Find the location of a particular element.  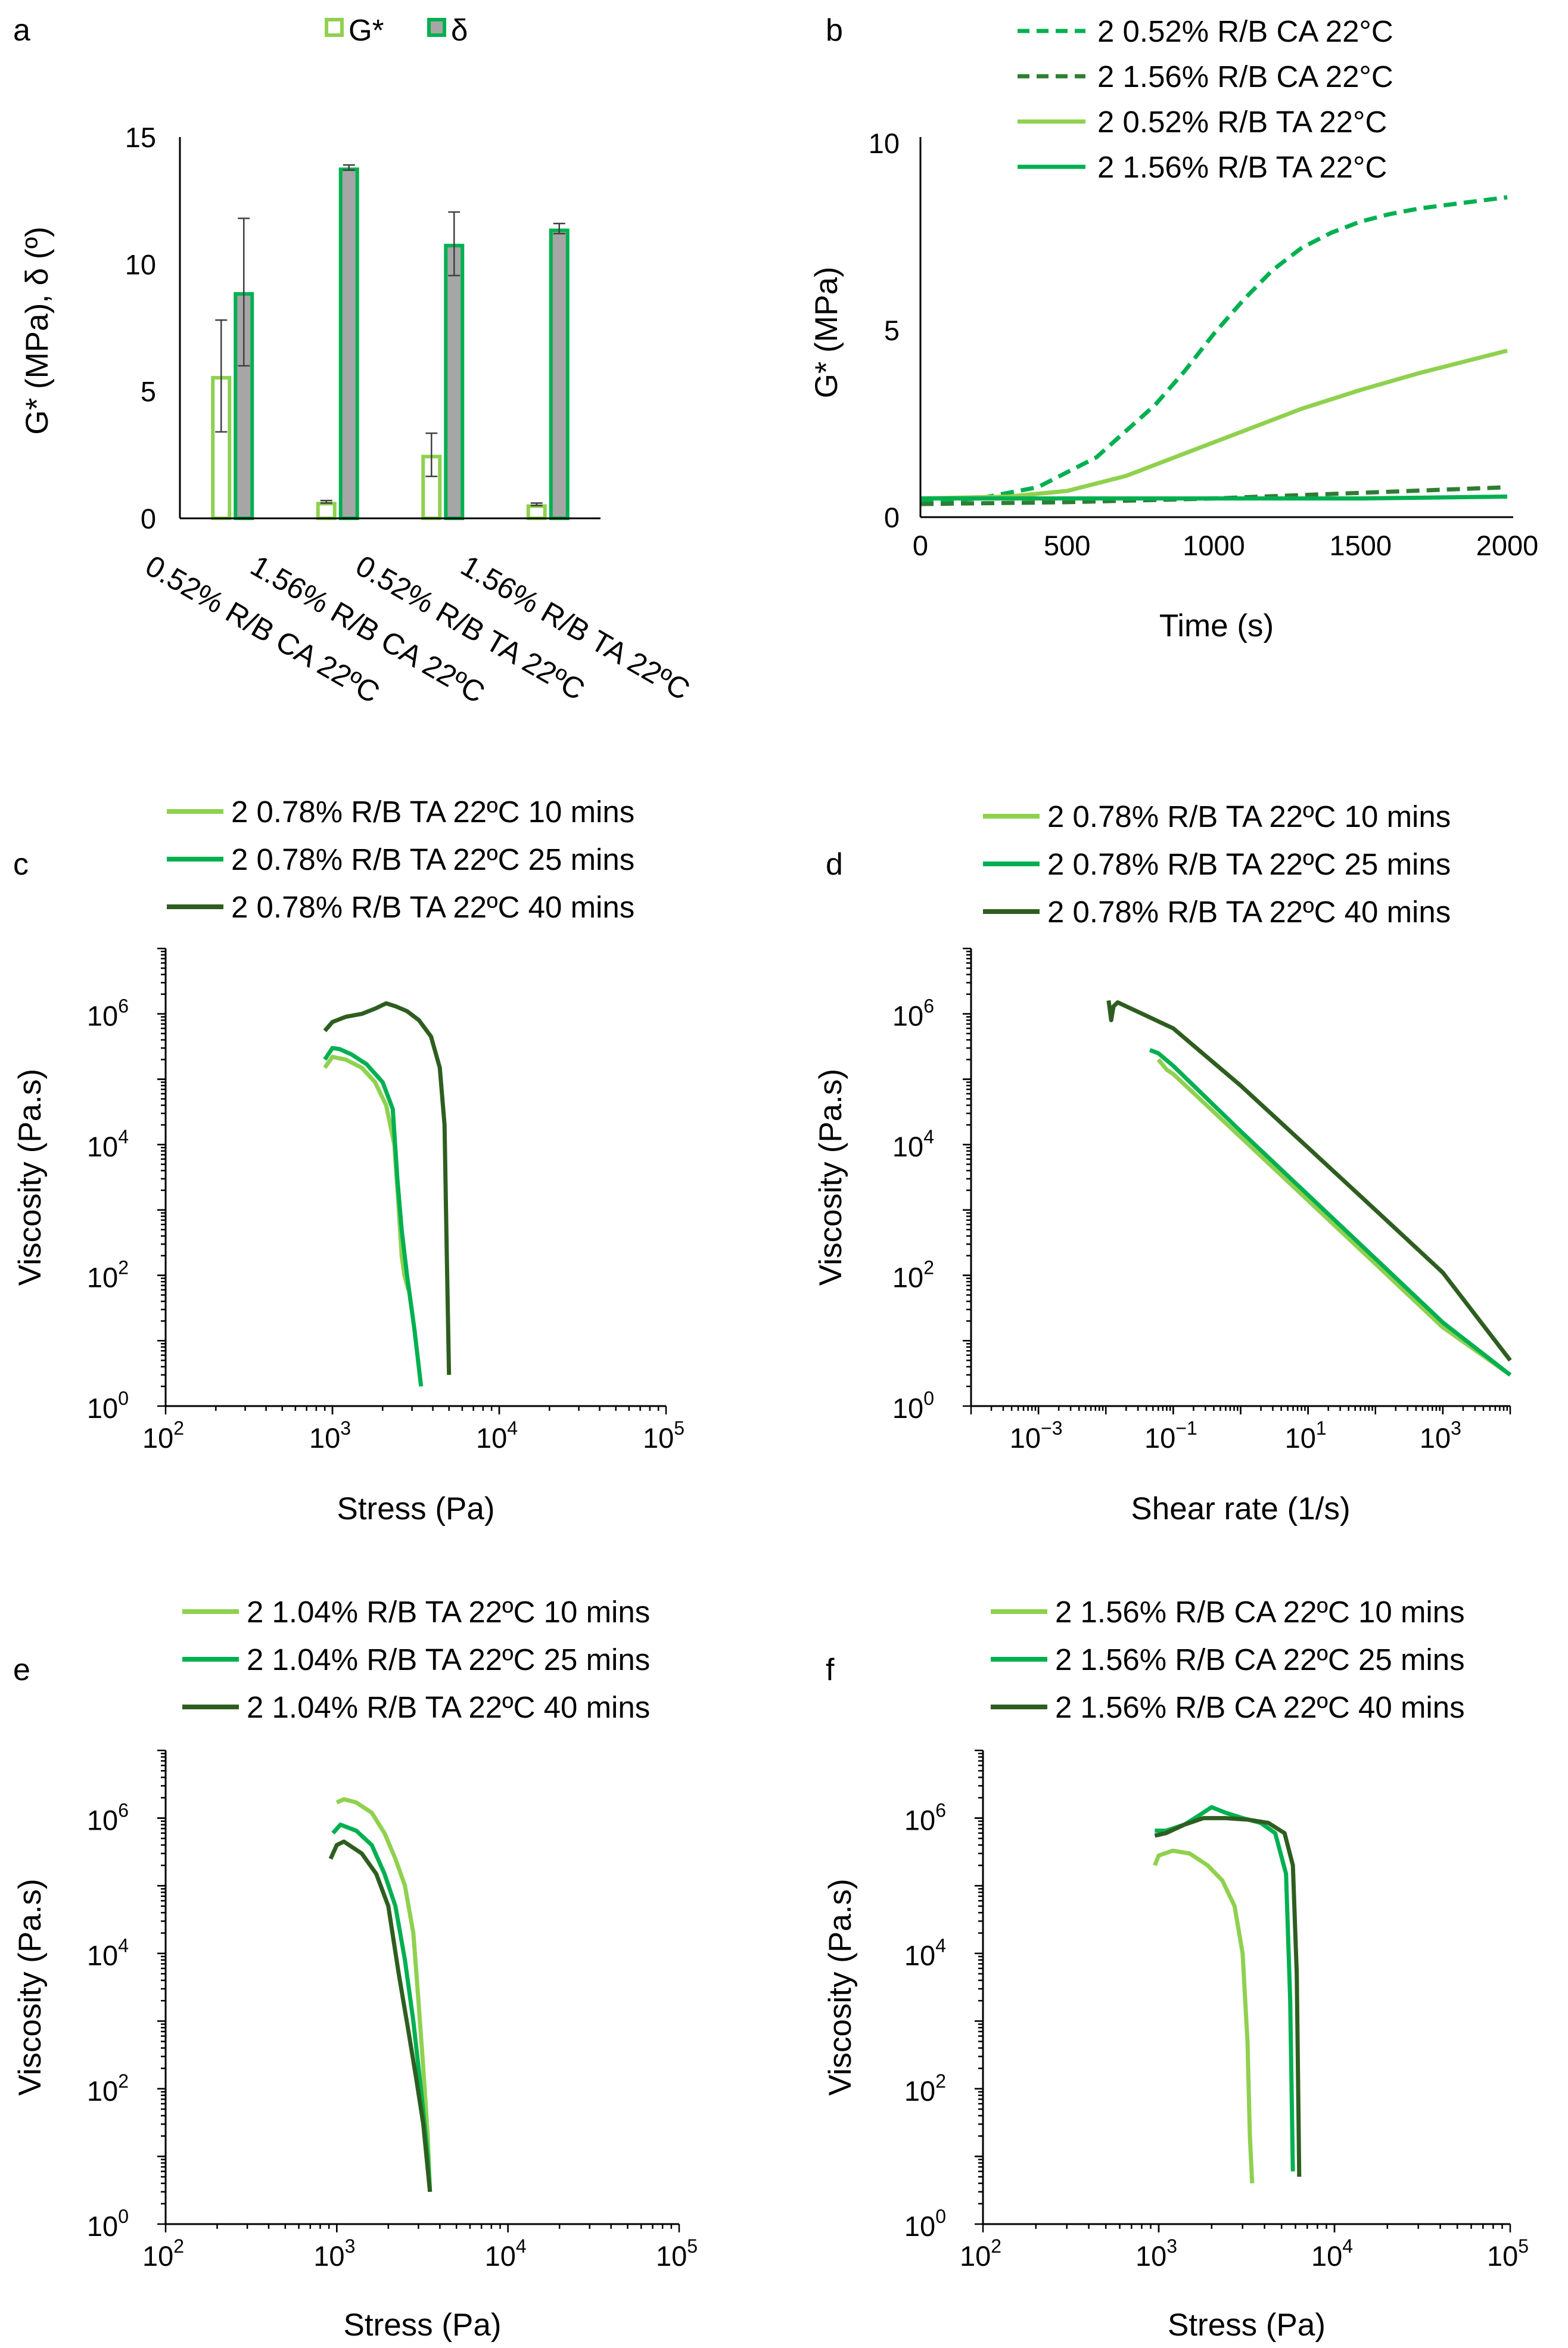

legend-label: 2 0.52% R/B CA 22°C is located at coordinates (1245, 31).